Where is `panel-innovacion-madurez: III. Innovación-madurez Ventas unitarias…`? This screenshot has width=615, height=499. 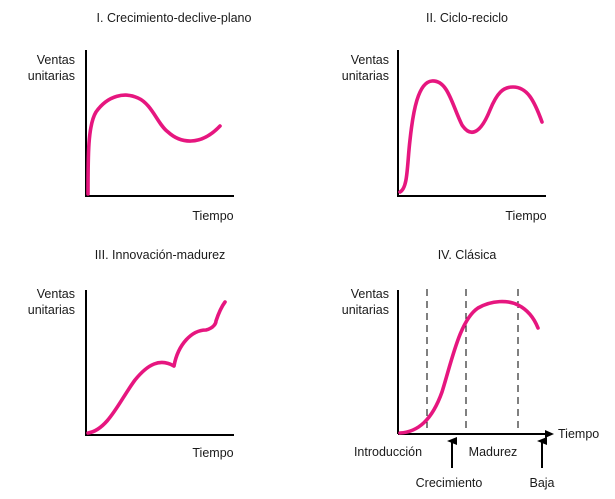 panel-innovacion-madurez: III. Innovación-madurez Ventas unitarias… is located at coordinates (131, 354).